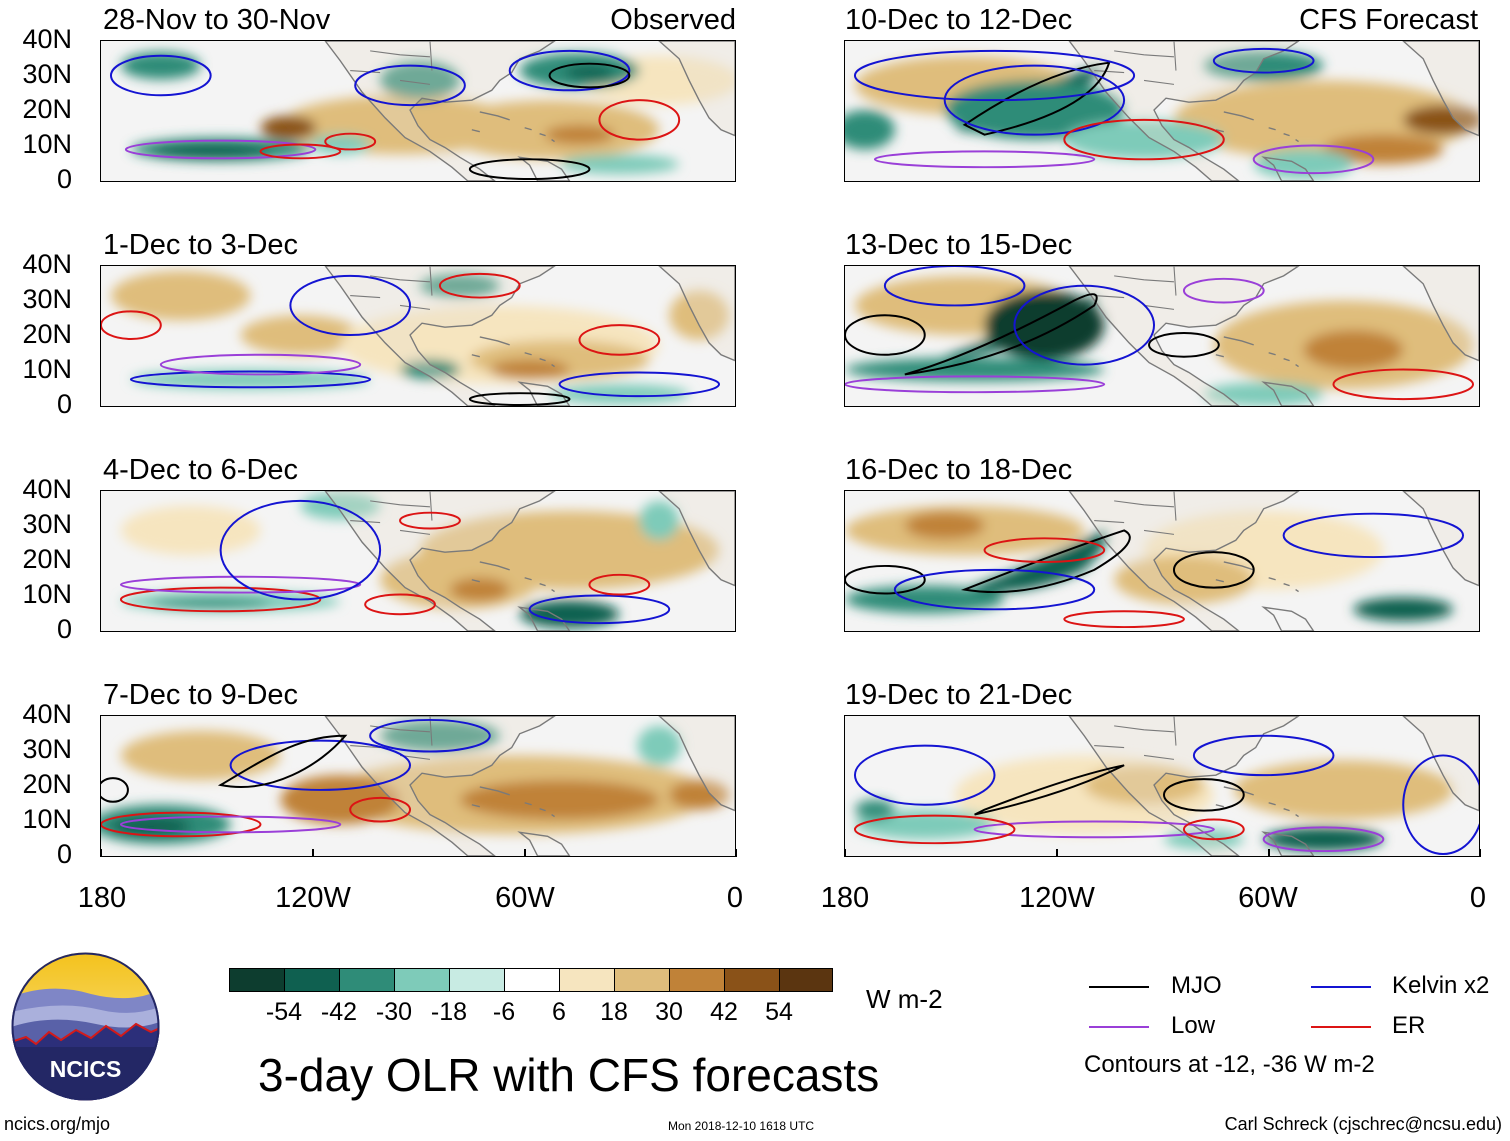 The image size is (1510, 1141). Describe the element at coordinates (959, 470) in the screenshot. I see `panel-title-6: 16-Dec to 18-Dec` at that location.